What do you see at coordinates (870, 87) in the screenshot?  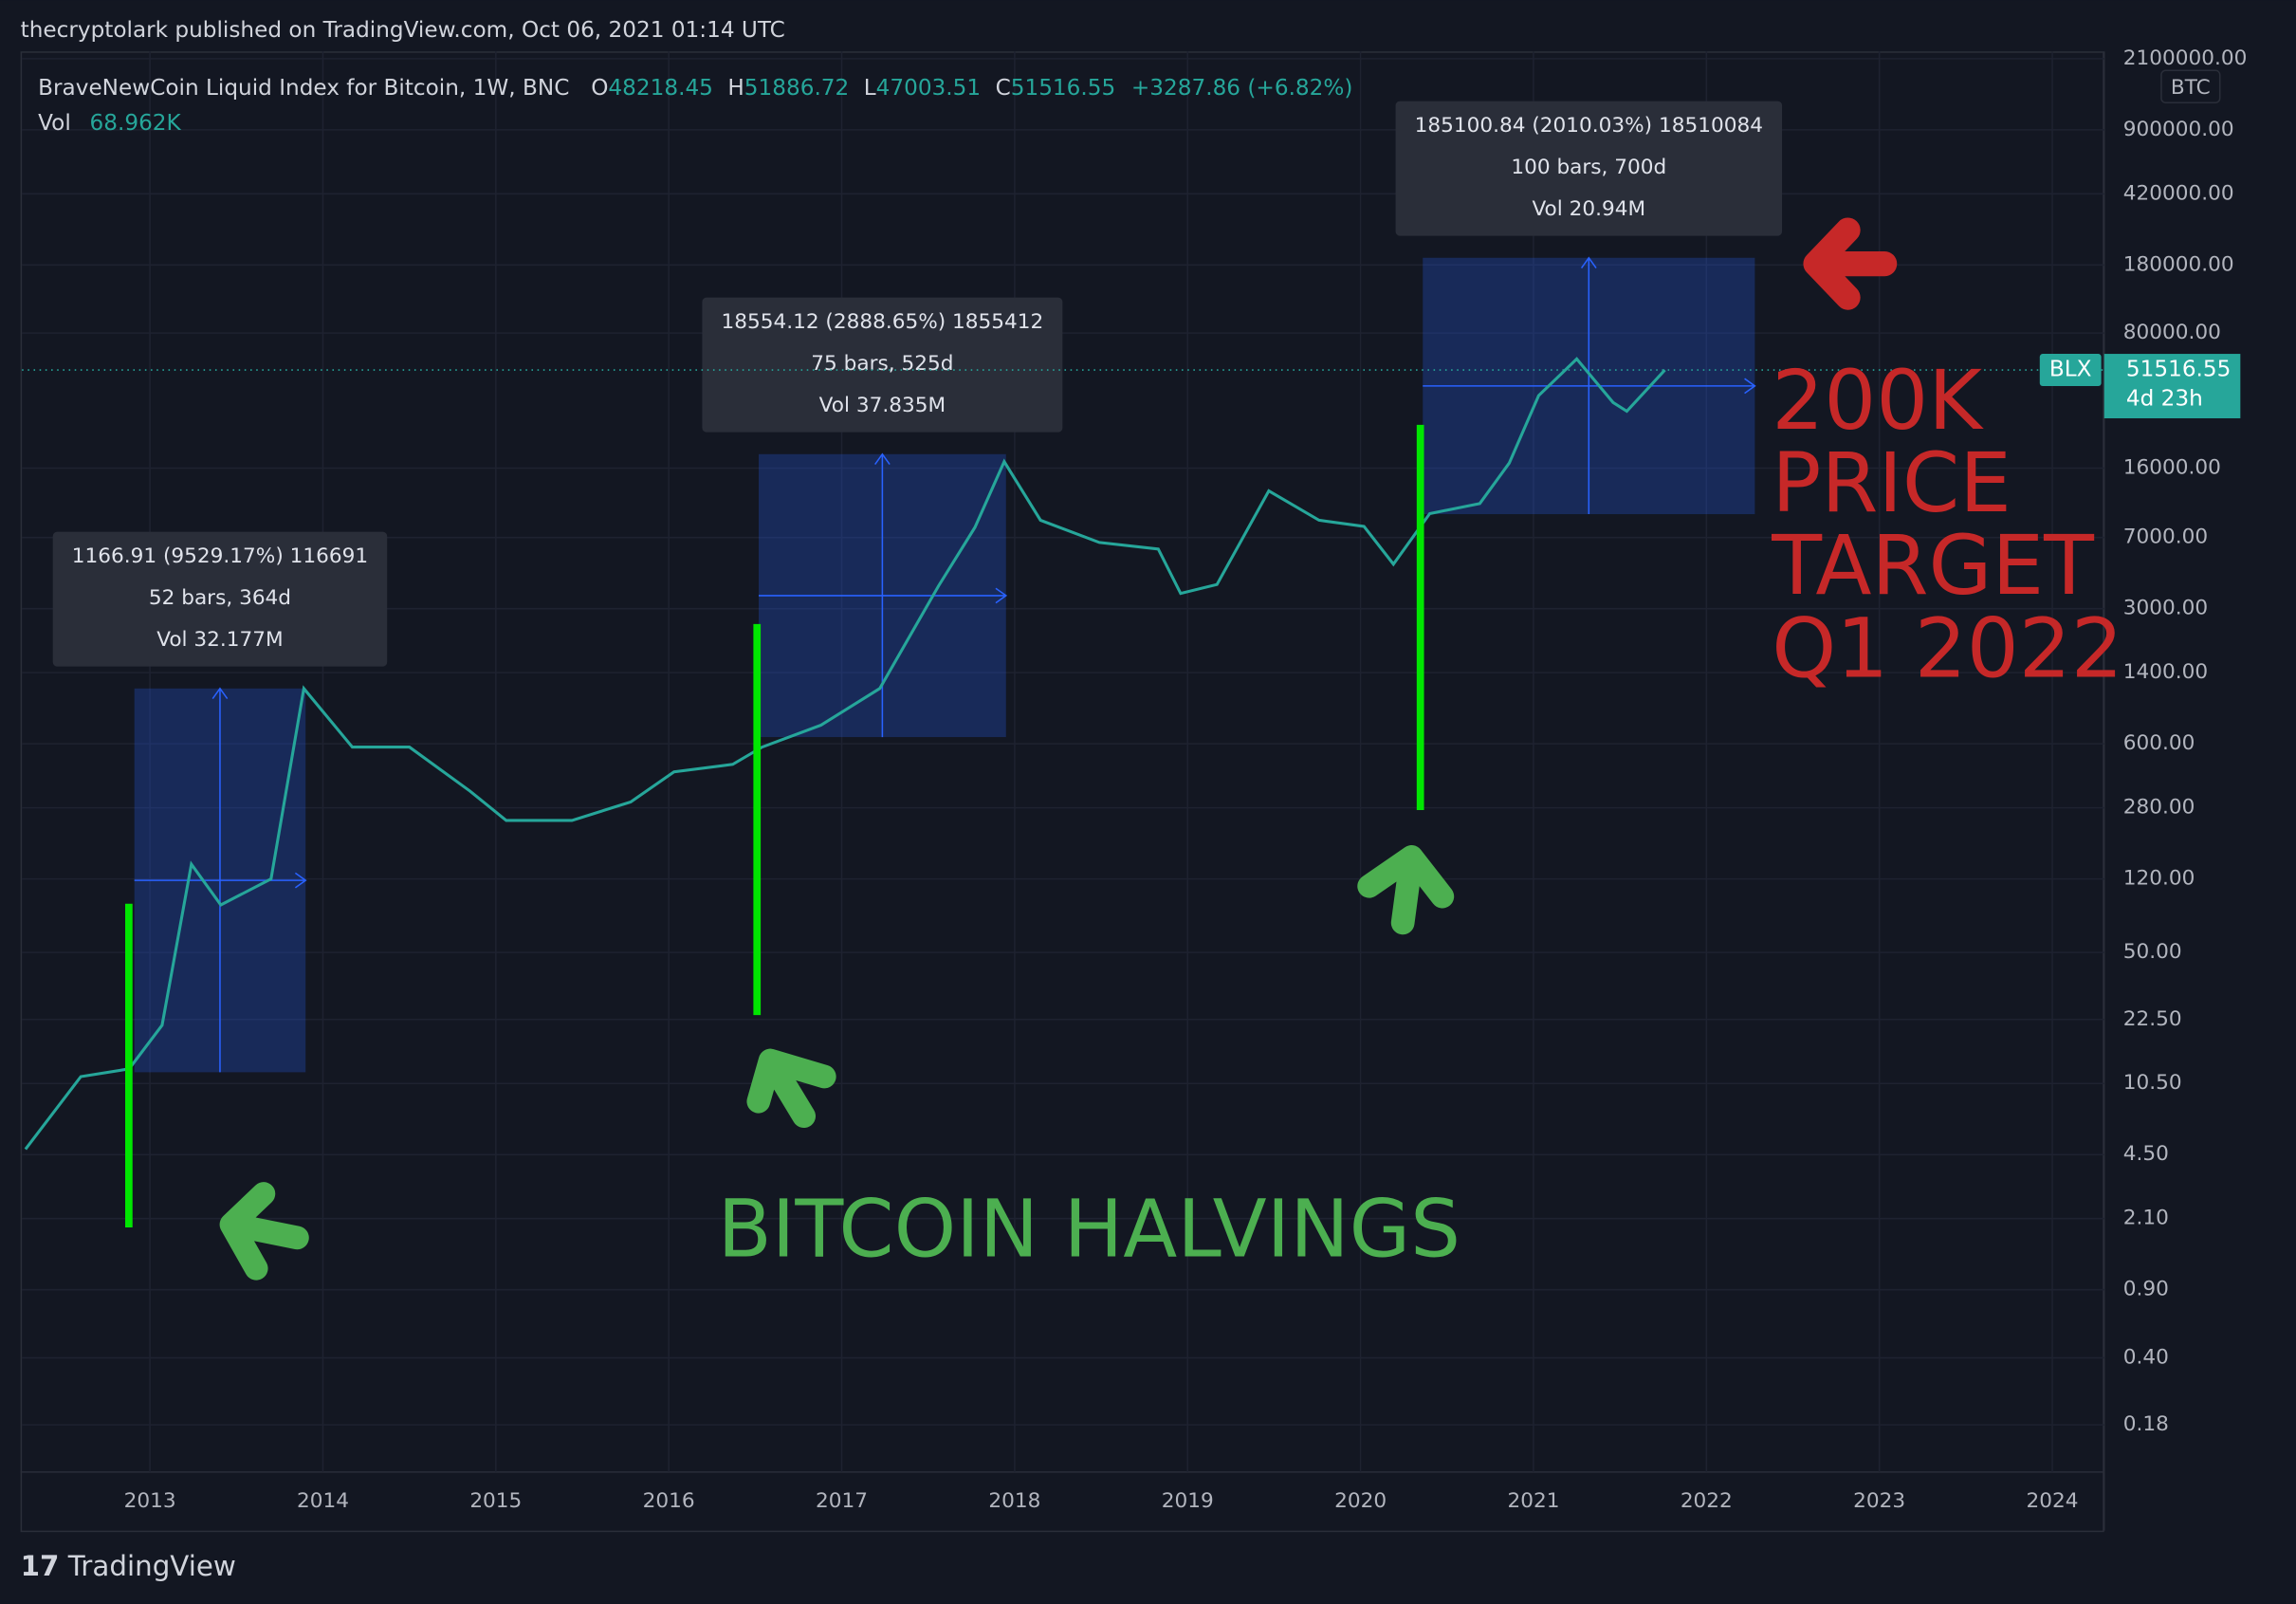 I see `ohlc-key: L` at bounding box center [870, 87].